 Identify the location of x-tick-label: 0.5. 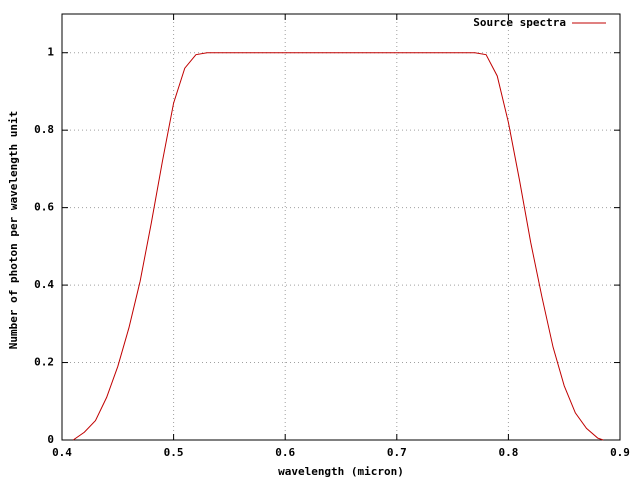
(174, 452).